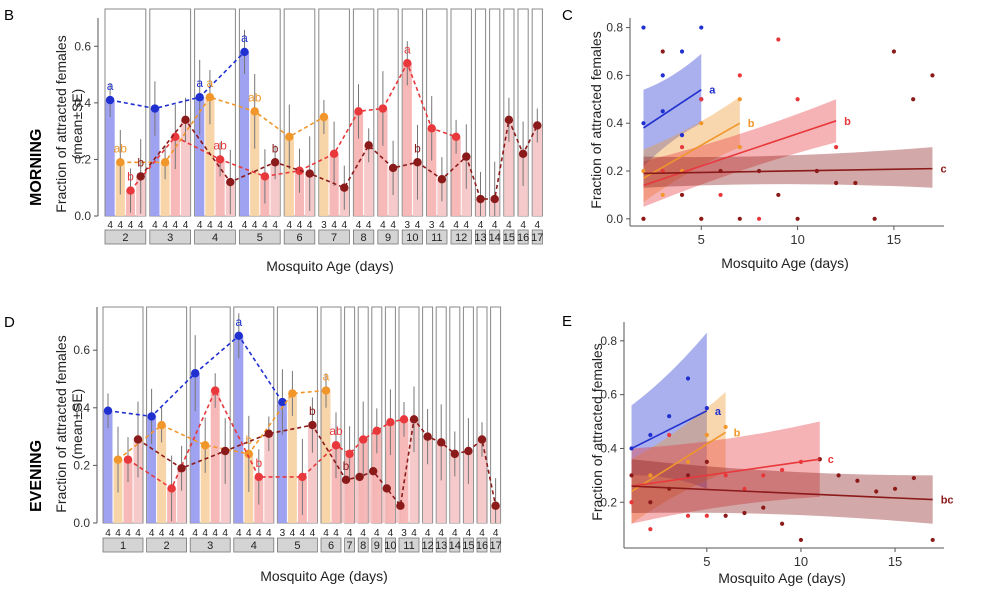 The height and width of the screenshot is (597, 1000). Describe the element at coordinates (441, 546) in the screenshot. I see `age-label-13: 13` at that location.